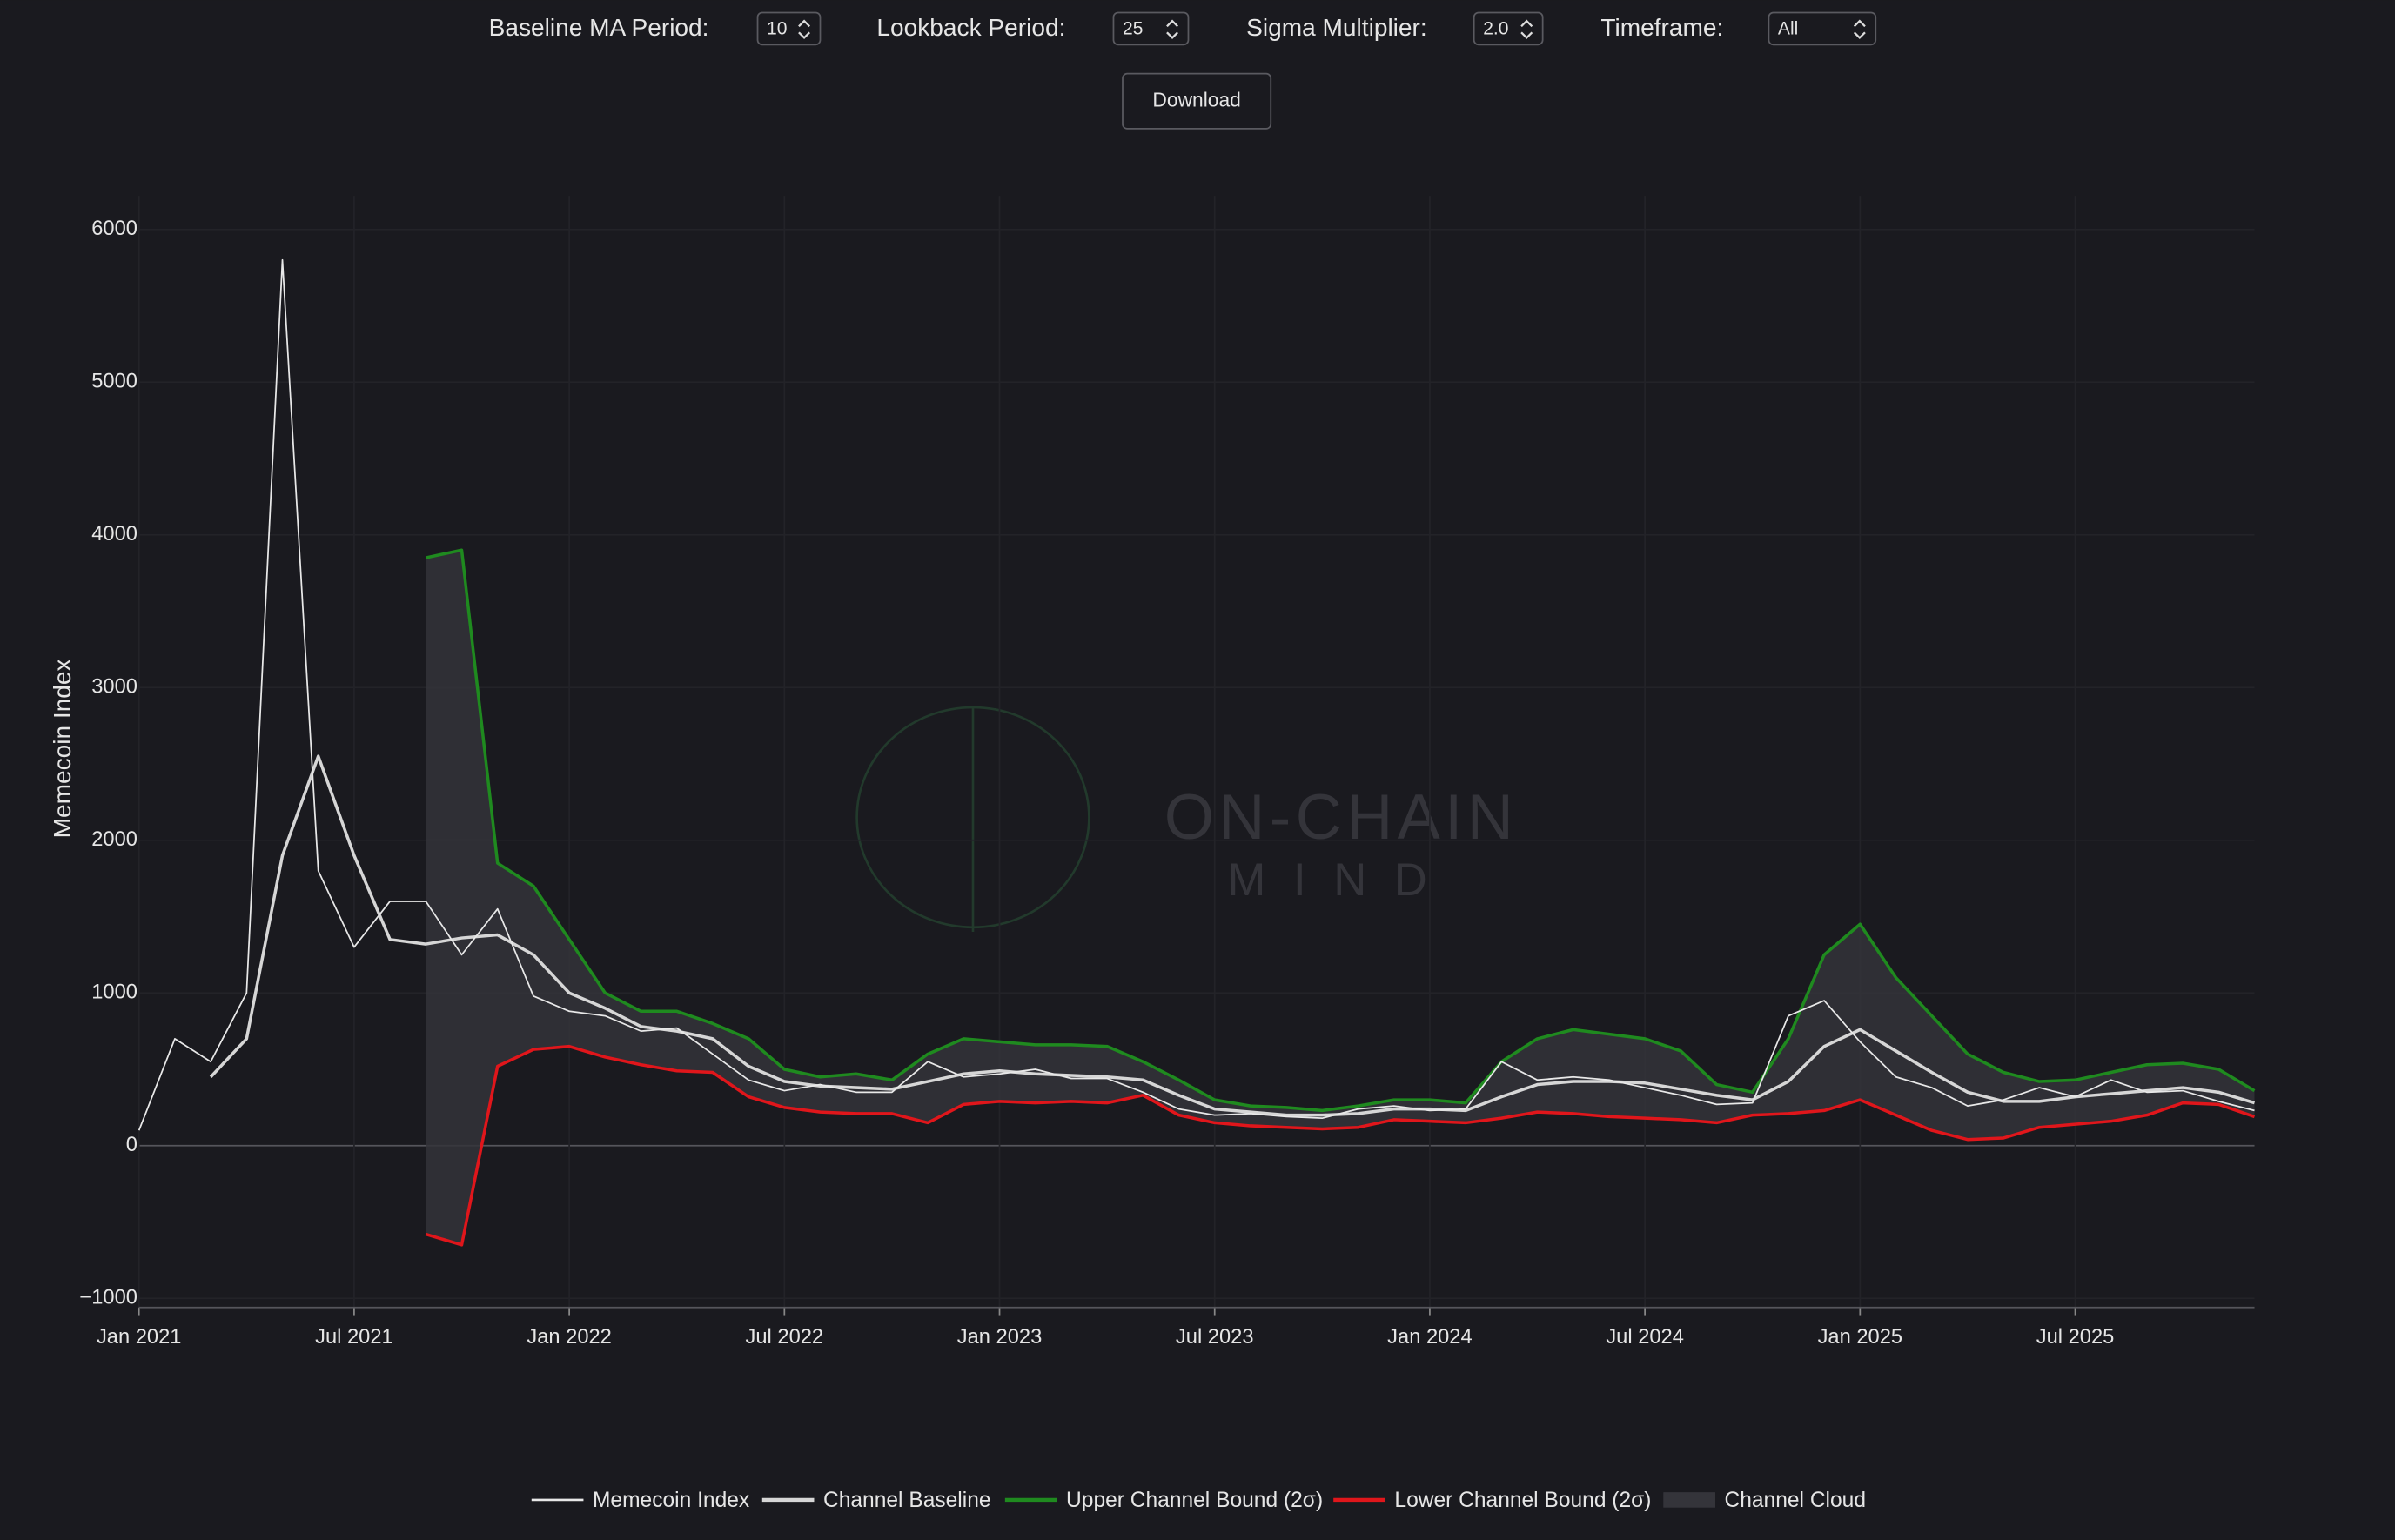 This screenshot has width=2395, height=1540. Describe the element at coordinates (789, 28) in the screenshot. I see `select: 10` at that location.